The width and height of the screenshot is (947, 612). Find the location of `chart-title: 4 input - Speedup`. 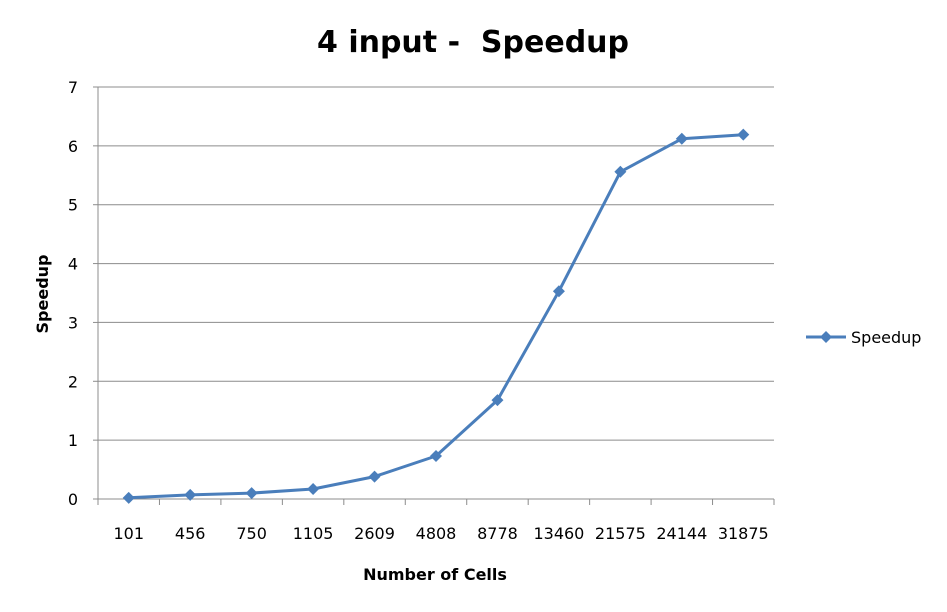

chart-title: 4 input - Speedup is located at coordinates (473, 42).